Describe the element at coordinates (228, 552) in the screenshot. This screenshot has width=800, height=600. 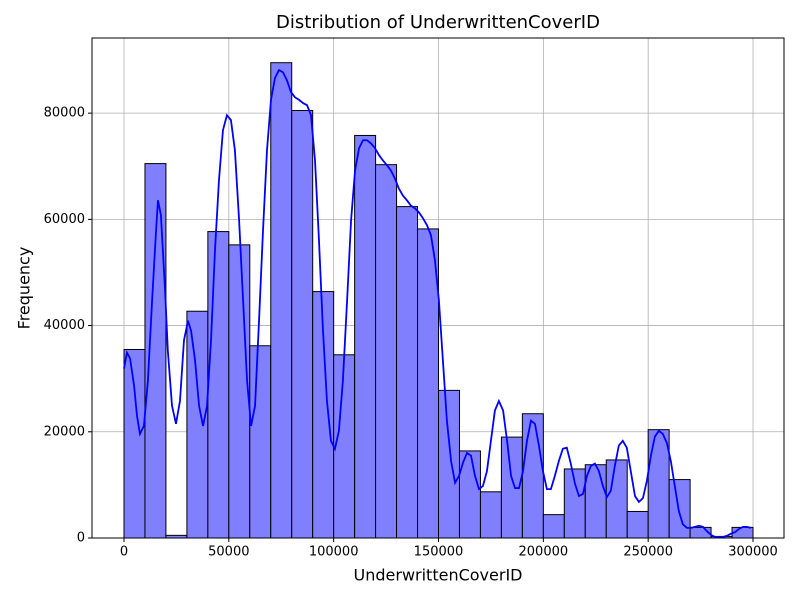
I see `x-tick-label: 50000` at that location.